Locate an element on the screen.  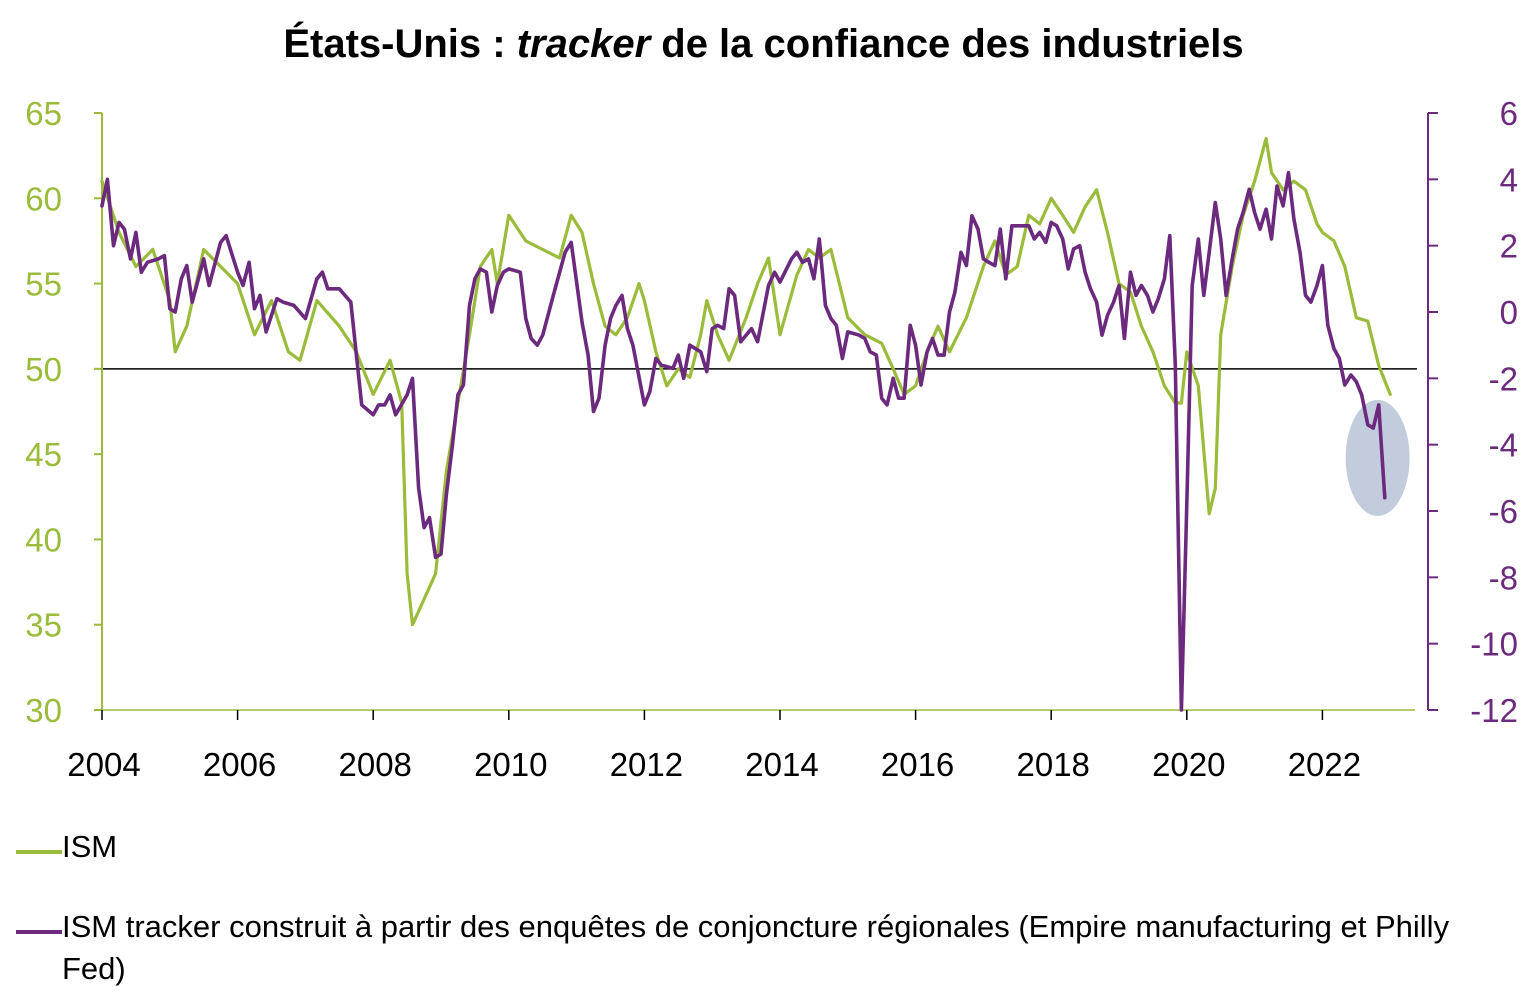
left-tick-label: 45 is located at coordinates (43, 454).